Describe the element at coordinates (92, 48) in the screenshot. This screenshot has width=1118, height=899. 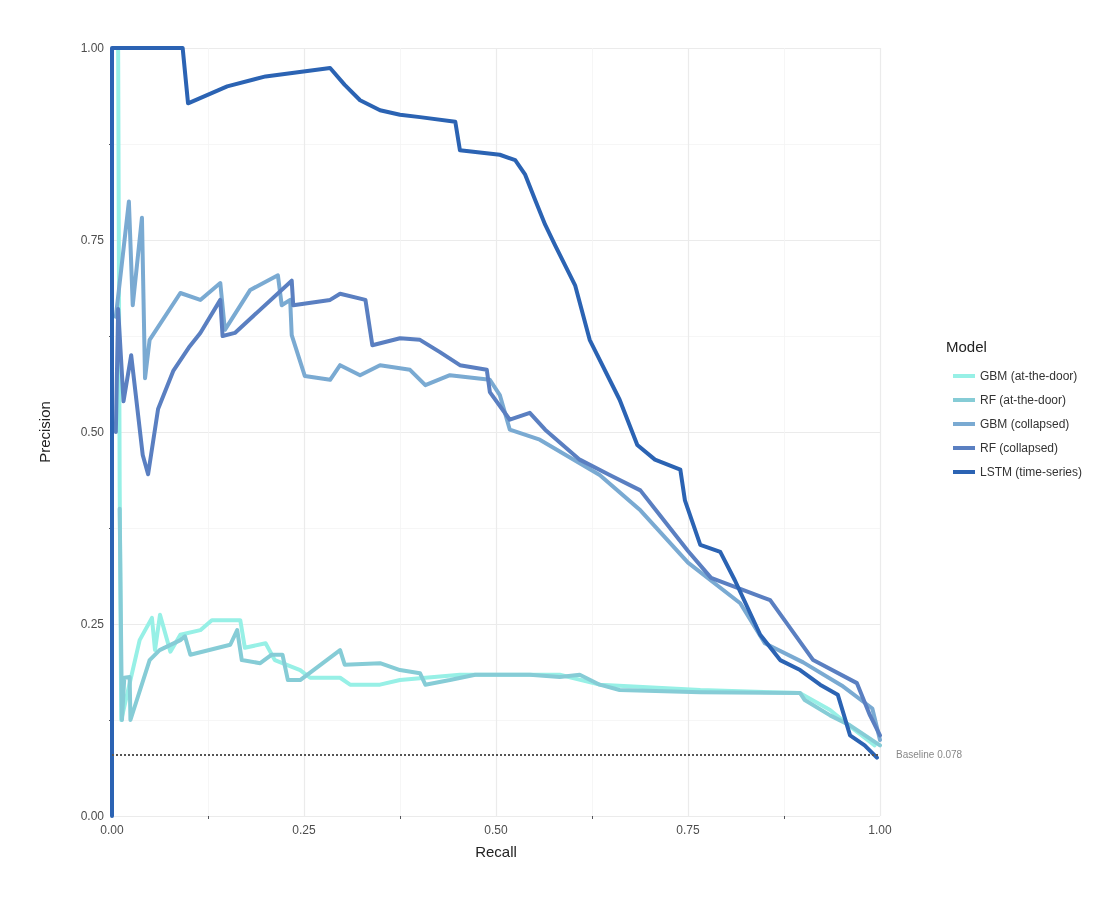
I see `y-tick-label: 1.00` at that location.